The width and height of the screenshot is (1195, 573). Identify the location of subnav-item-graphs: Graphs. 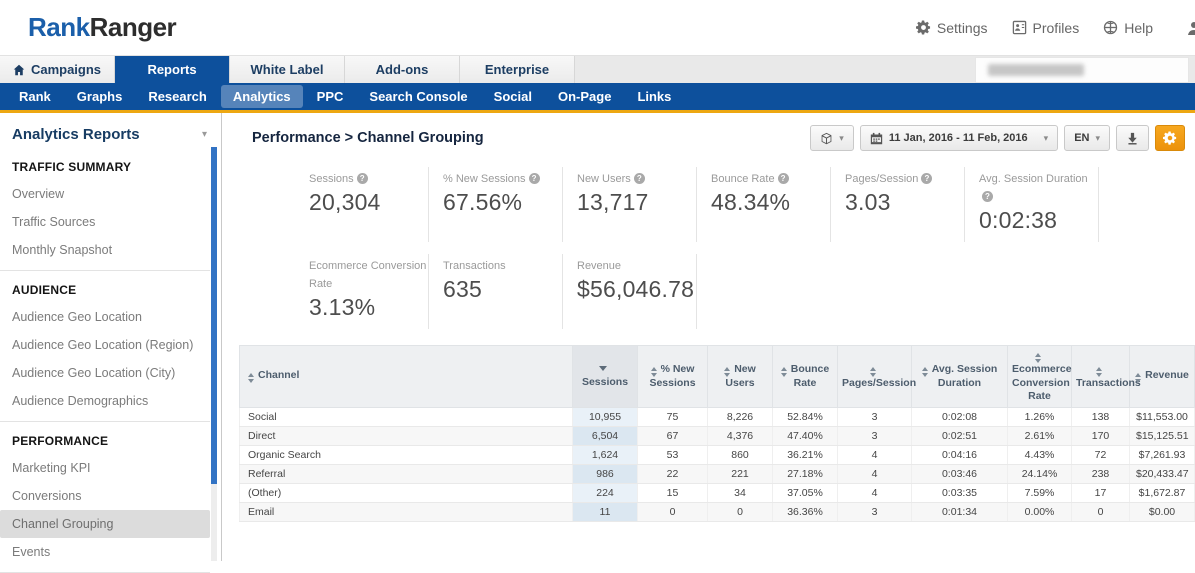
(99, 96).